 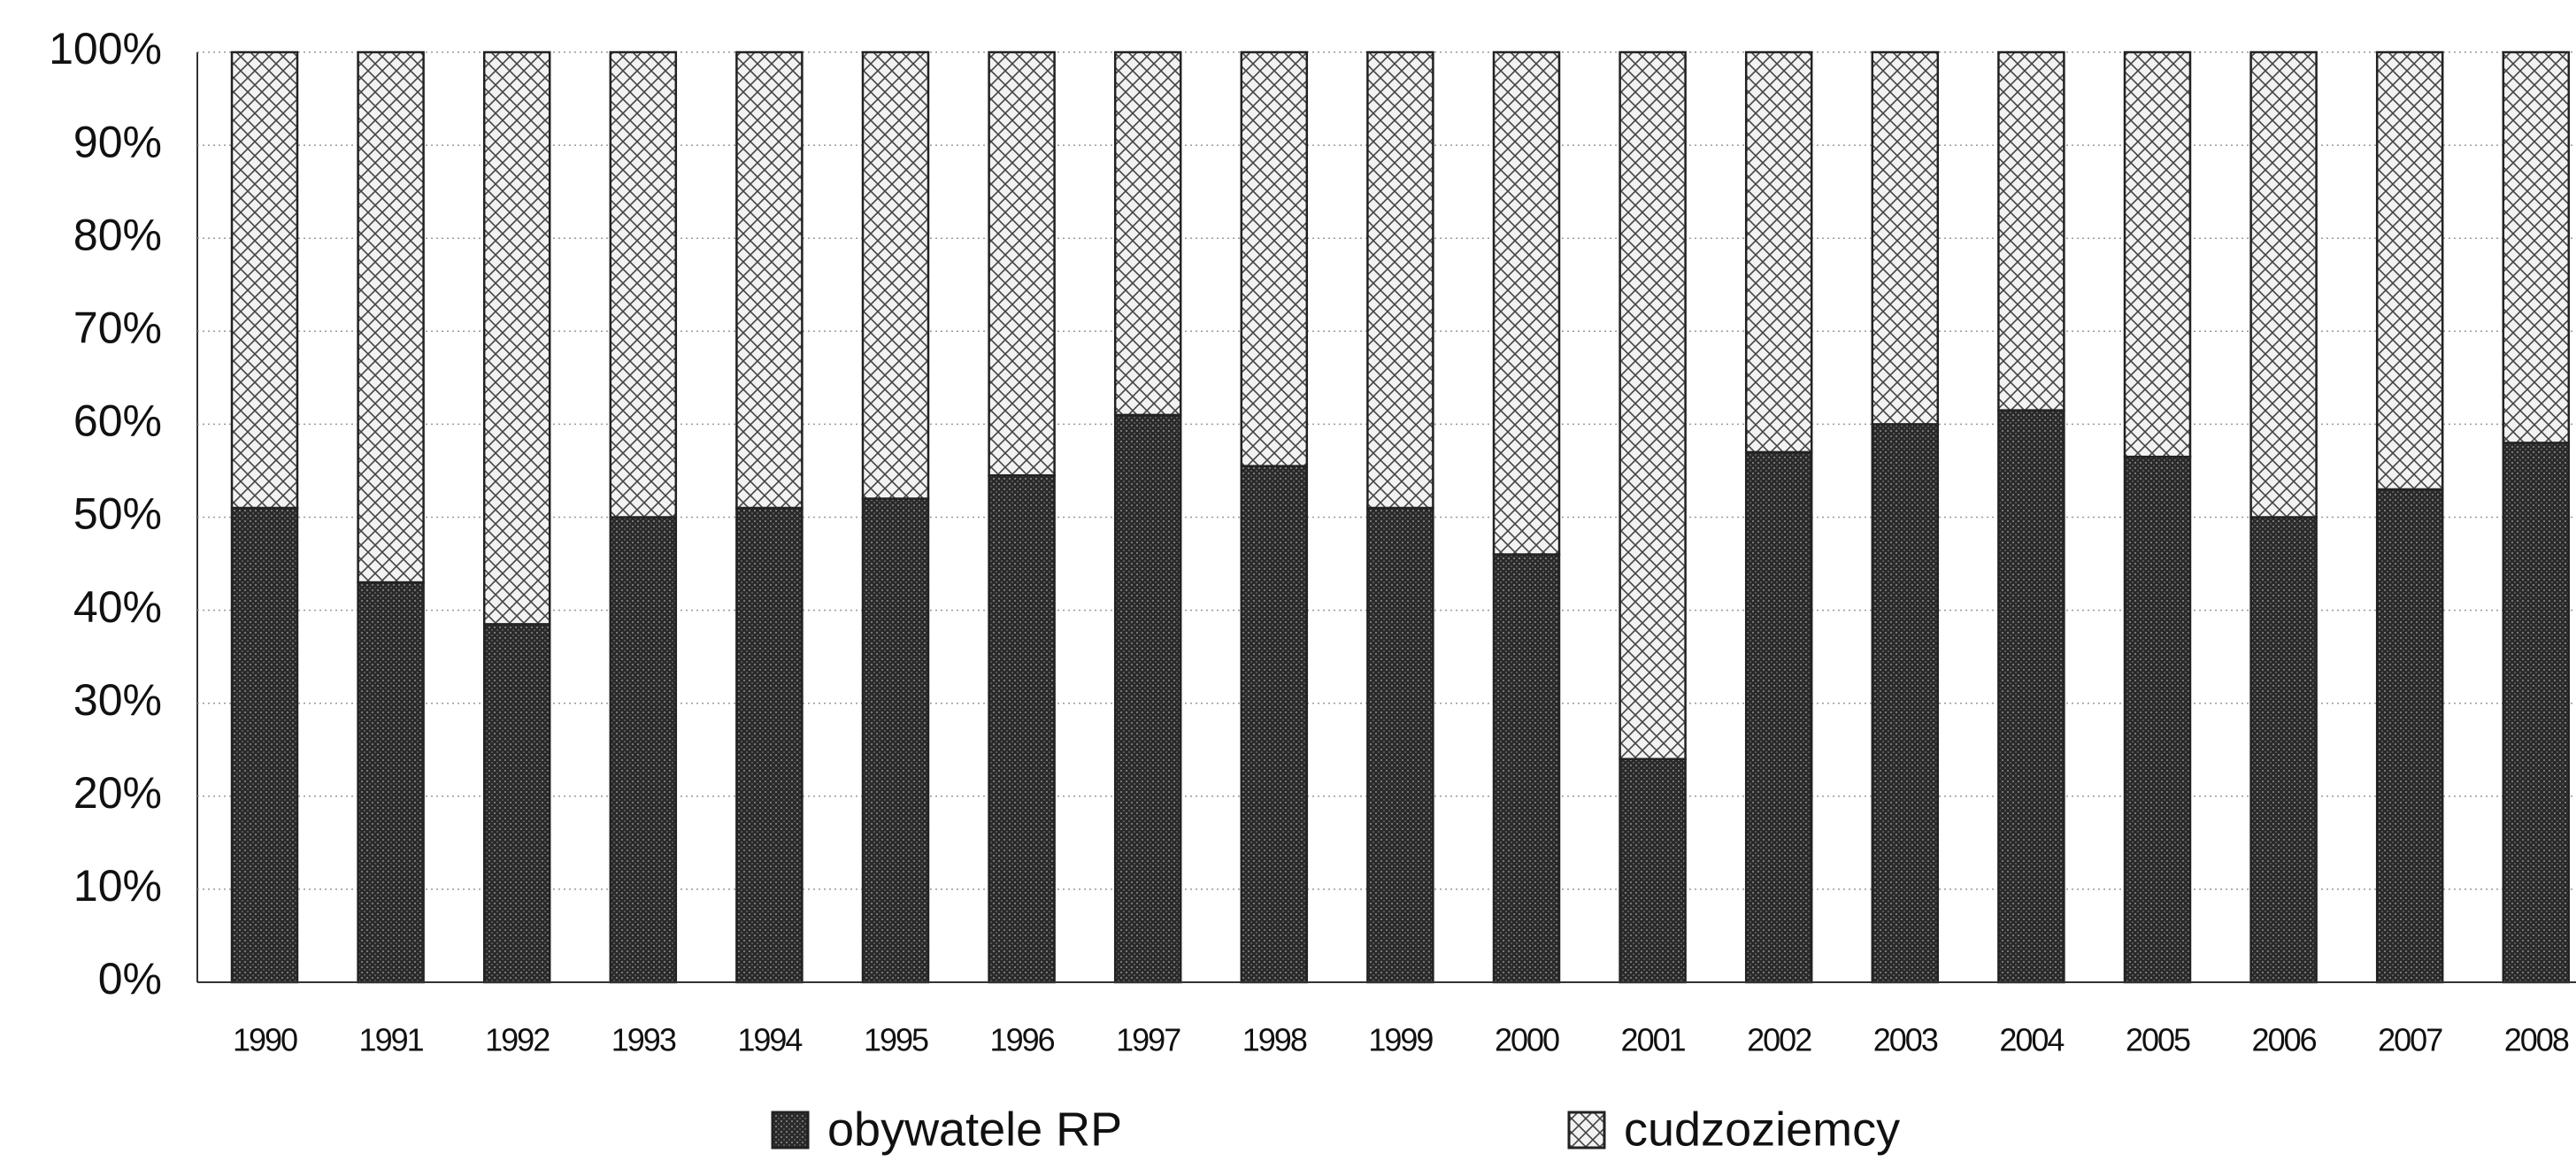 What do you see at coordinates (1148, 1040) in the screenshot?
I see `x-tick-label: 1997` at bounding box center [1148, 1040].